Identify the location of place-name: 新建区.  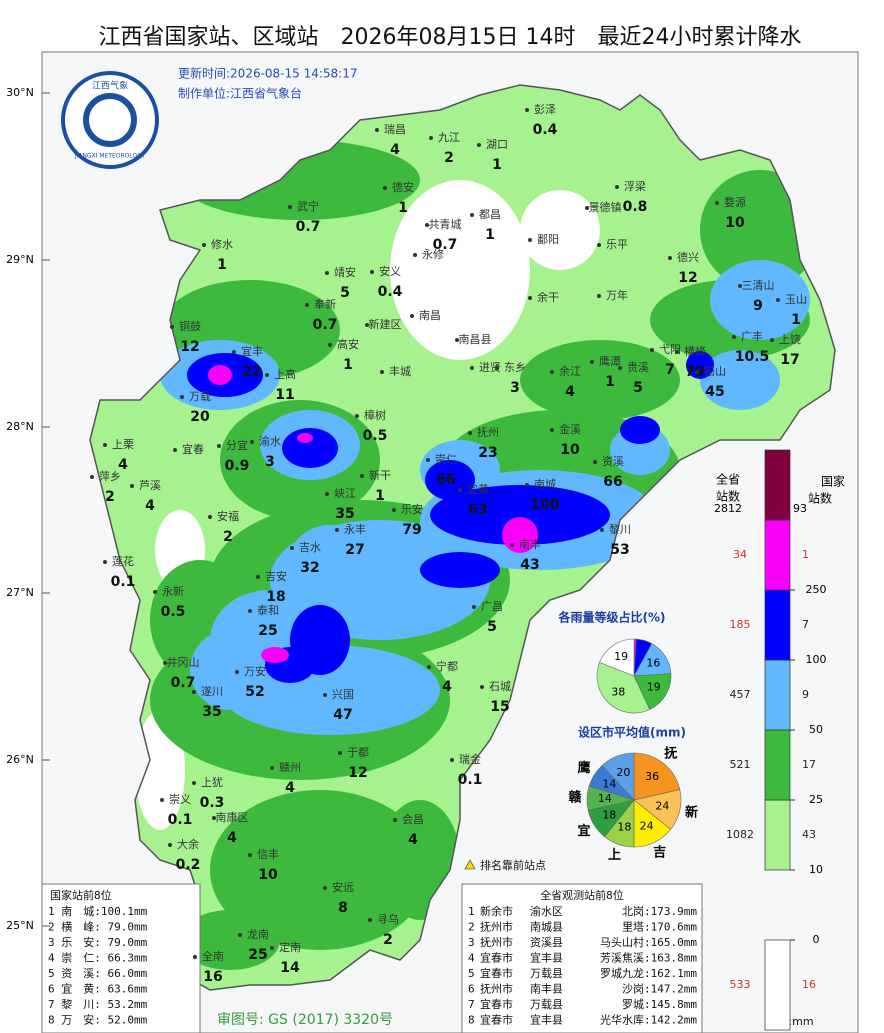
(385, 324).